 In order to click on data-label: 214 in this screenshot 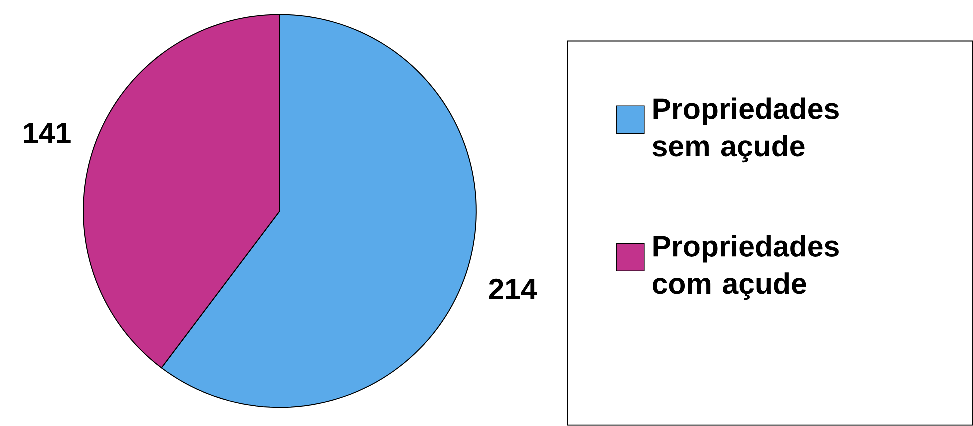, I will do `click(513, 289)`.